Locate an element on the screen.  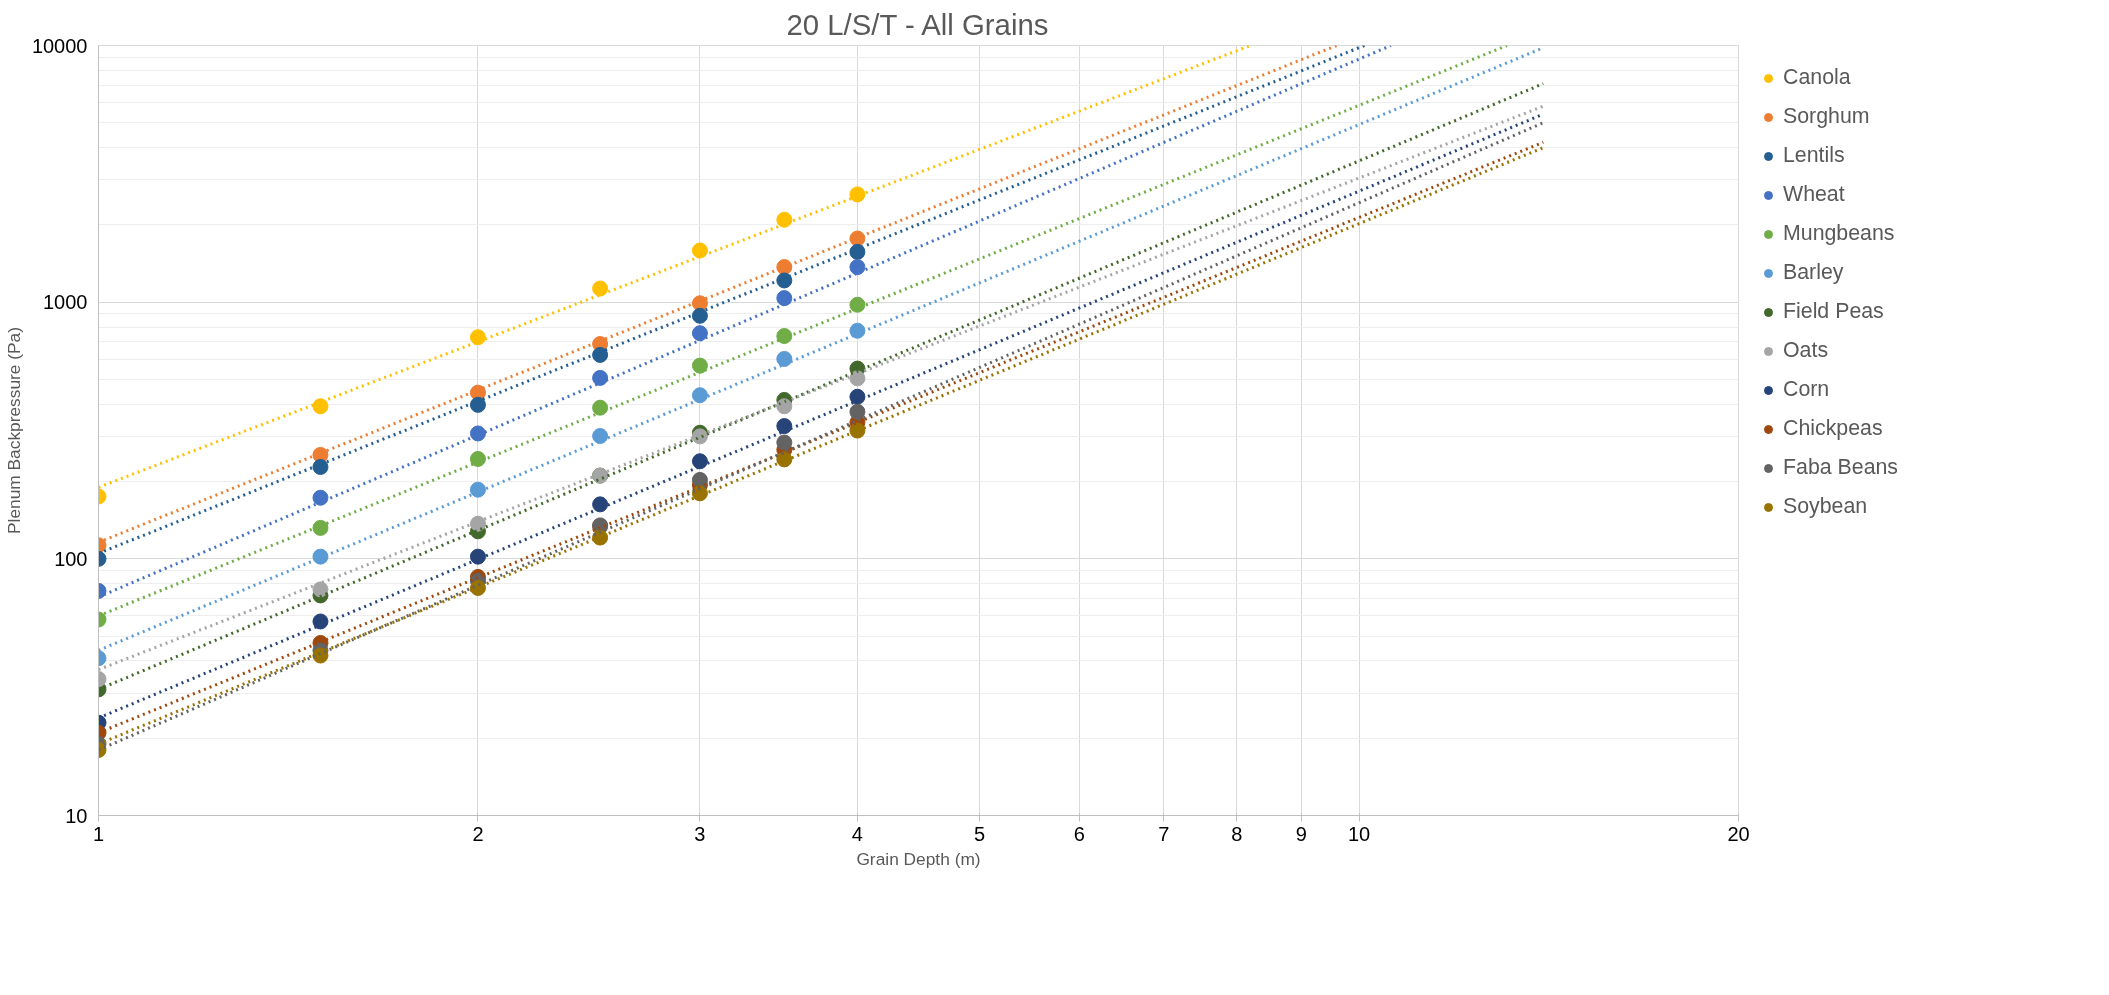
x-tick-label: 2 is located at coordinates (478, 833).